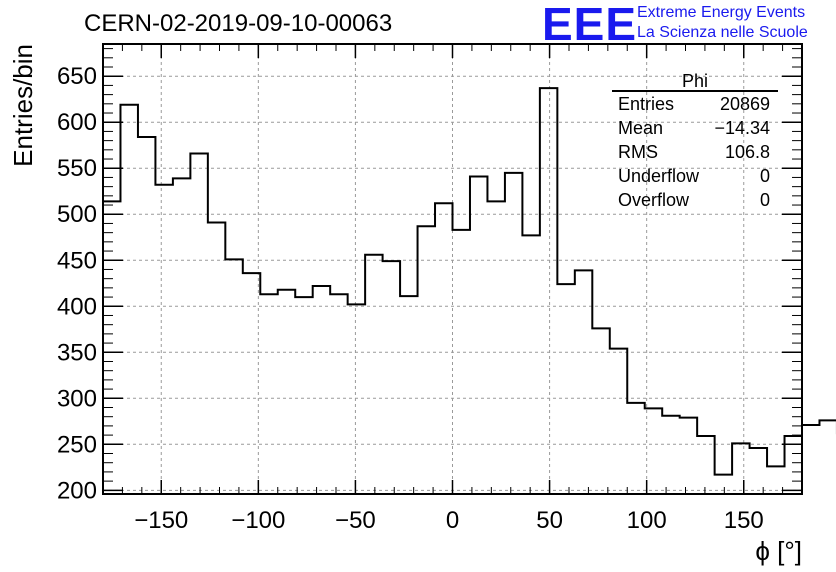 The image size is (836, 572). What do you see at coordinates (238, 23) in the screenshot?
I see `chart-title: CERN-02-2019-09-10-00063` at bounding box center [238, 23].